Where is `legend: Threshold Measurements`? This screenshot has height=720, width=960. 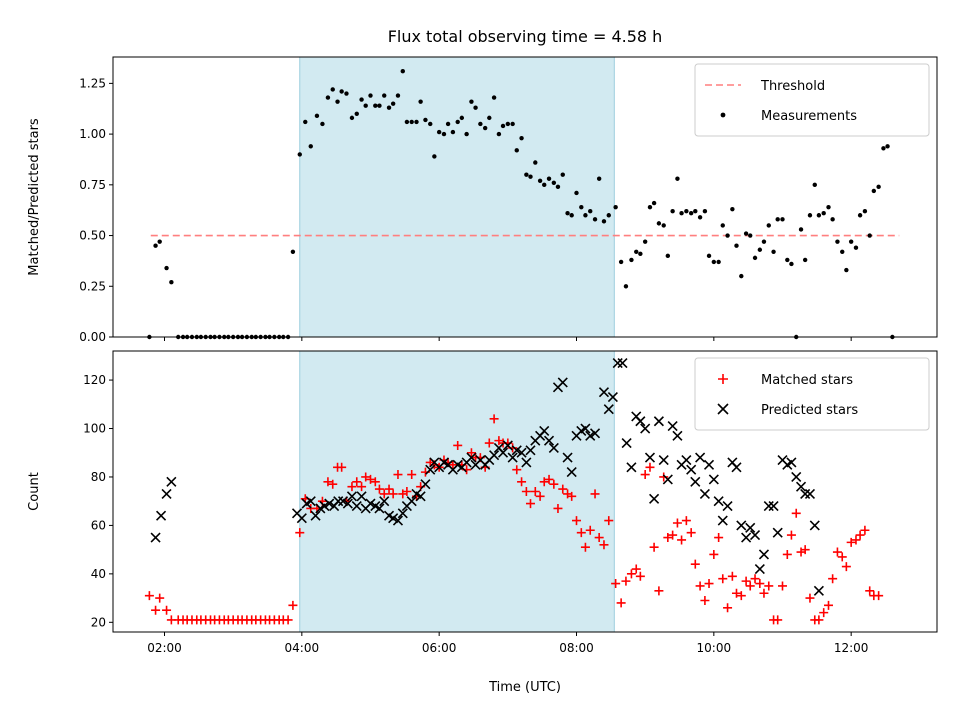 legend: Threshold Measurements is located at coordinates (812, 100).